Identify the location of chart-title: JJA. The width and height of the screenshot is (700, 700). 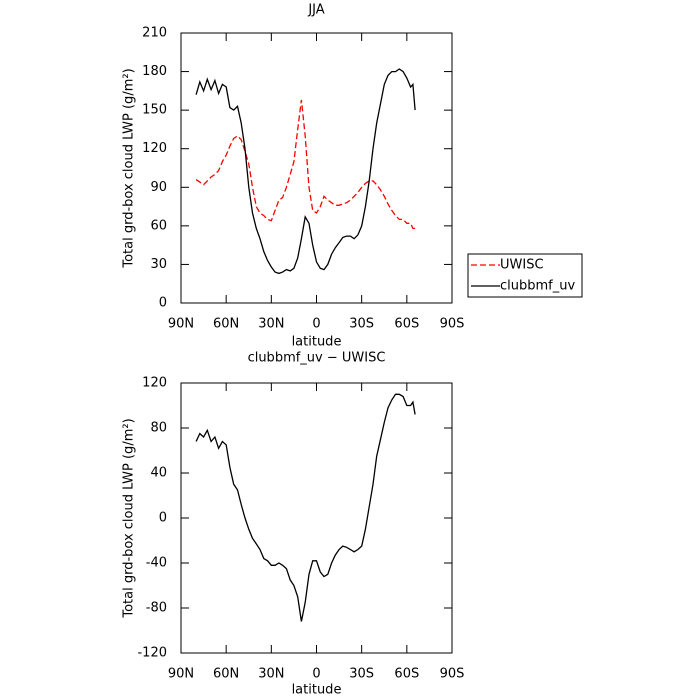
(315, 10).